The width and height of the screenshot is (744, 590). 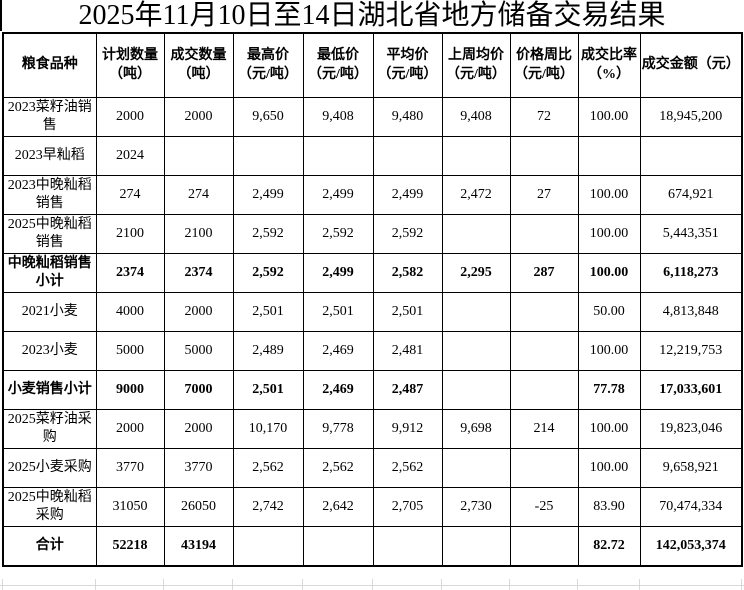 I want to click on title-cell-left-border, so click(x=1, y=15).